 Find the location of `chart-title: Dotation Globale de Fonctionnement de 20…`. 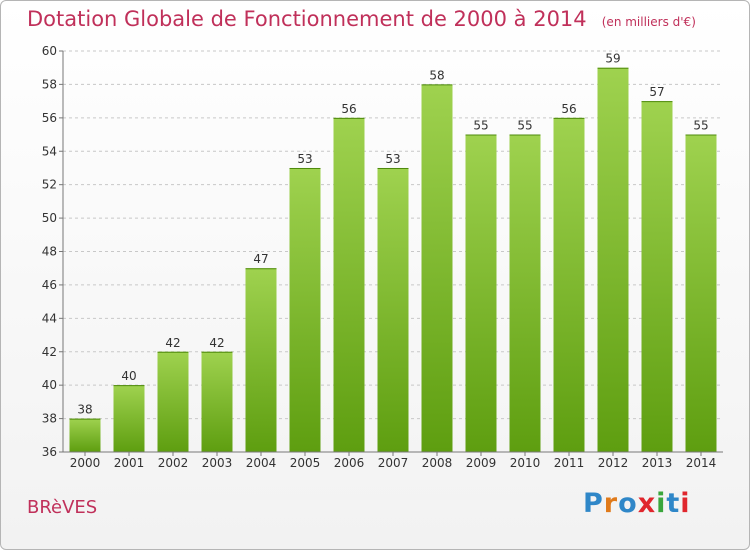

chart-title: Dotation Globale de Fonctionnement de 20… is located at coordinates (307, 19).